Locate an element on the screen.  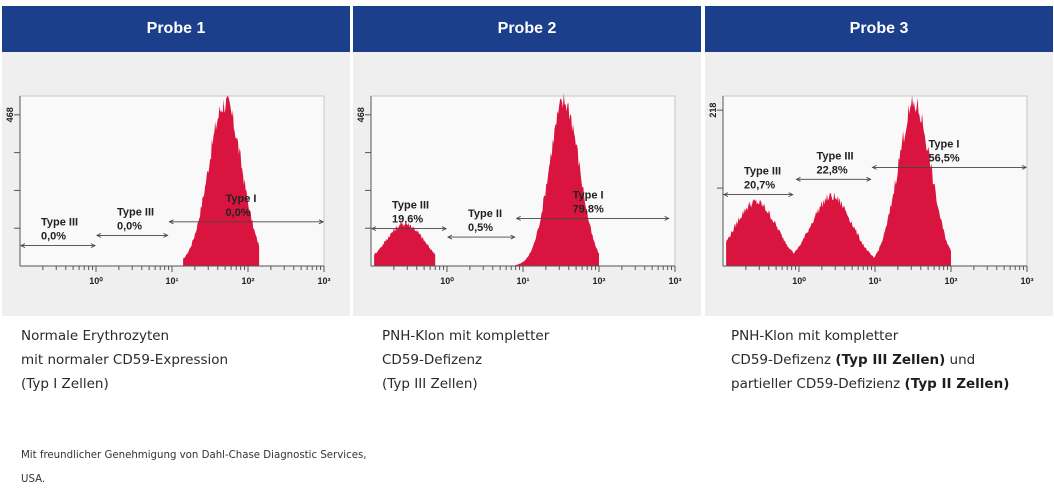
description-emphasis: (Typ III Zellen) is located at coordinates (890, 360).